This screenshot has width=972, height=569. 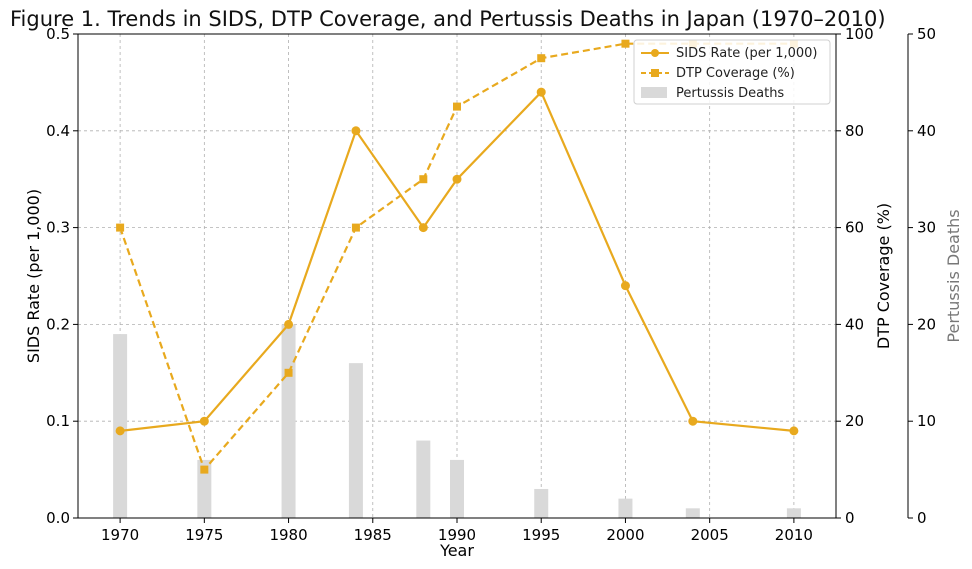 I want to click on y-tick-label-right2: 50, so click(x=926, y=34).